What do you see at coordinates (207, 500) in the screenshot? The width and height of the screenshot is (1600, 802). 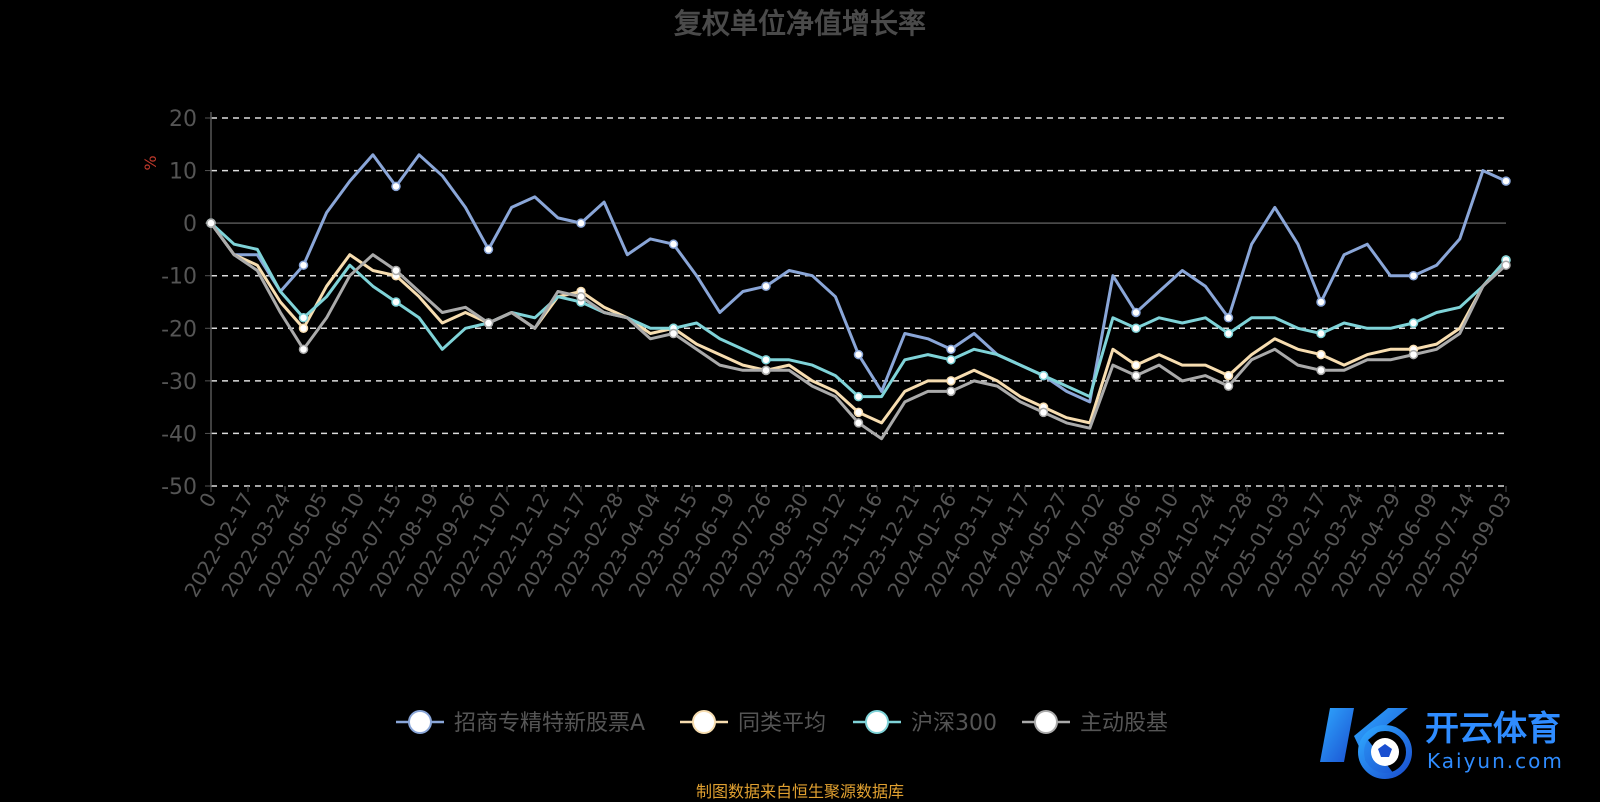 I see `x-tick-label: 0` at bounding box center [207, 500].